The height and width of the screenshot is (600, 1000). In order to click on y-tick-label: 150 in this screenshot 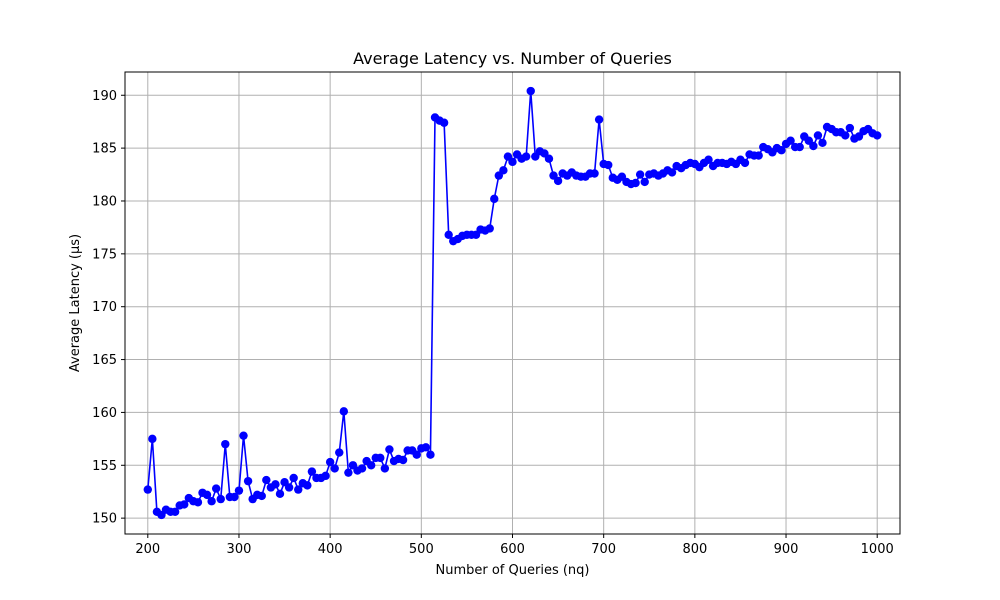, I will do `click(104, 519)`.